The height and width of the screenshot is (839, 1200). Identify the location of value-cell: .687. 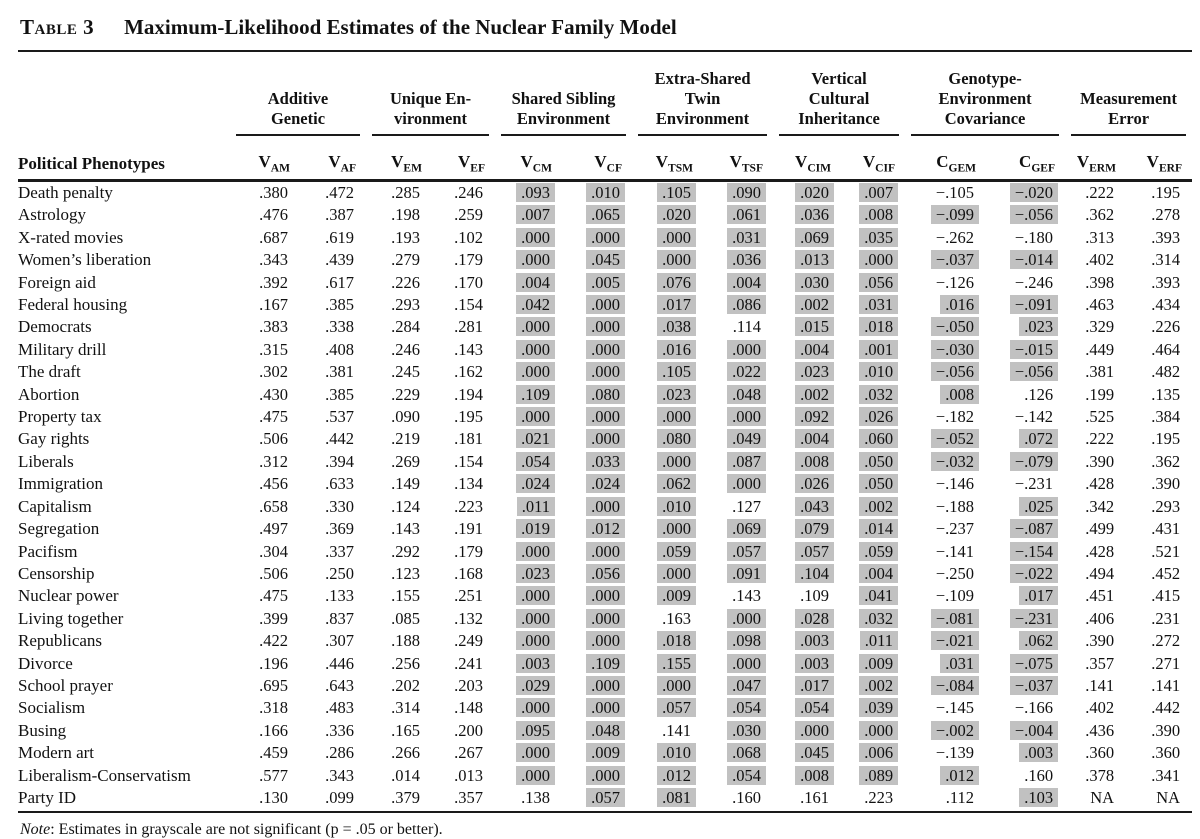
(273, 237).